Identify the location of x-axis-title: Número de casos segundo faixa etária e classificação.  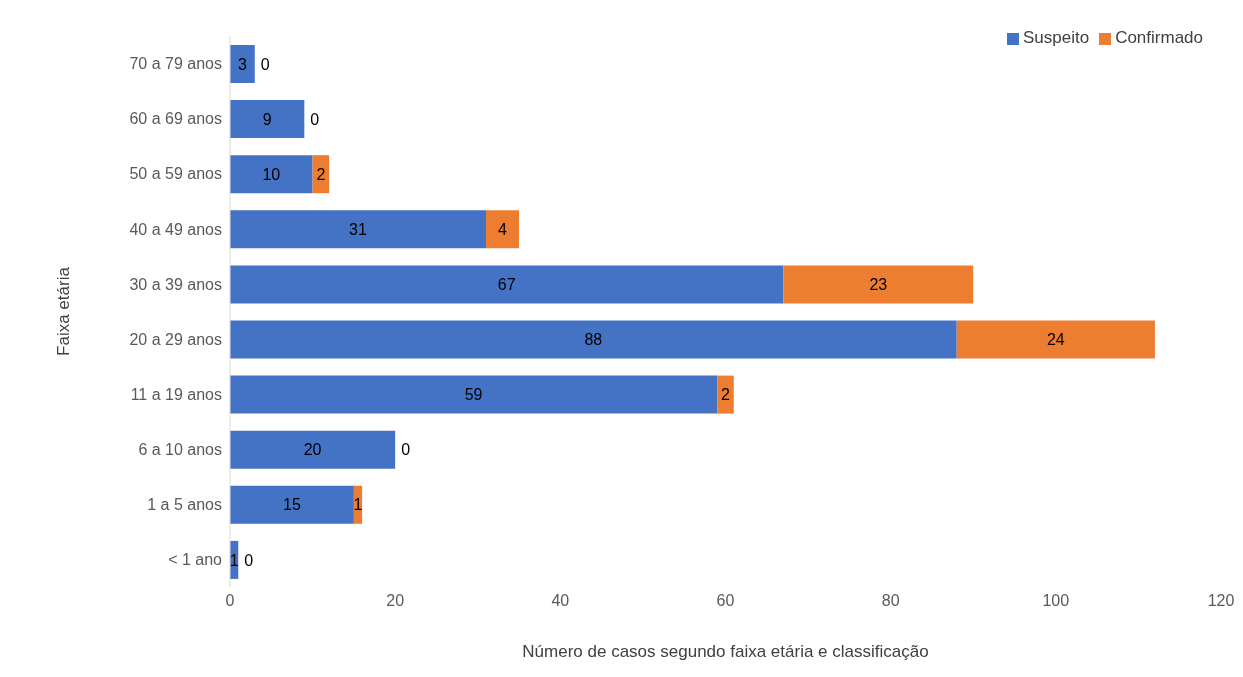
(725, 651).